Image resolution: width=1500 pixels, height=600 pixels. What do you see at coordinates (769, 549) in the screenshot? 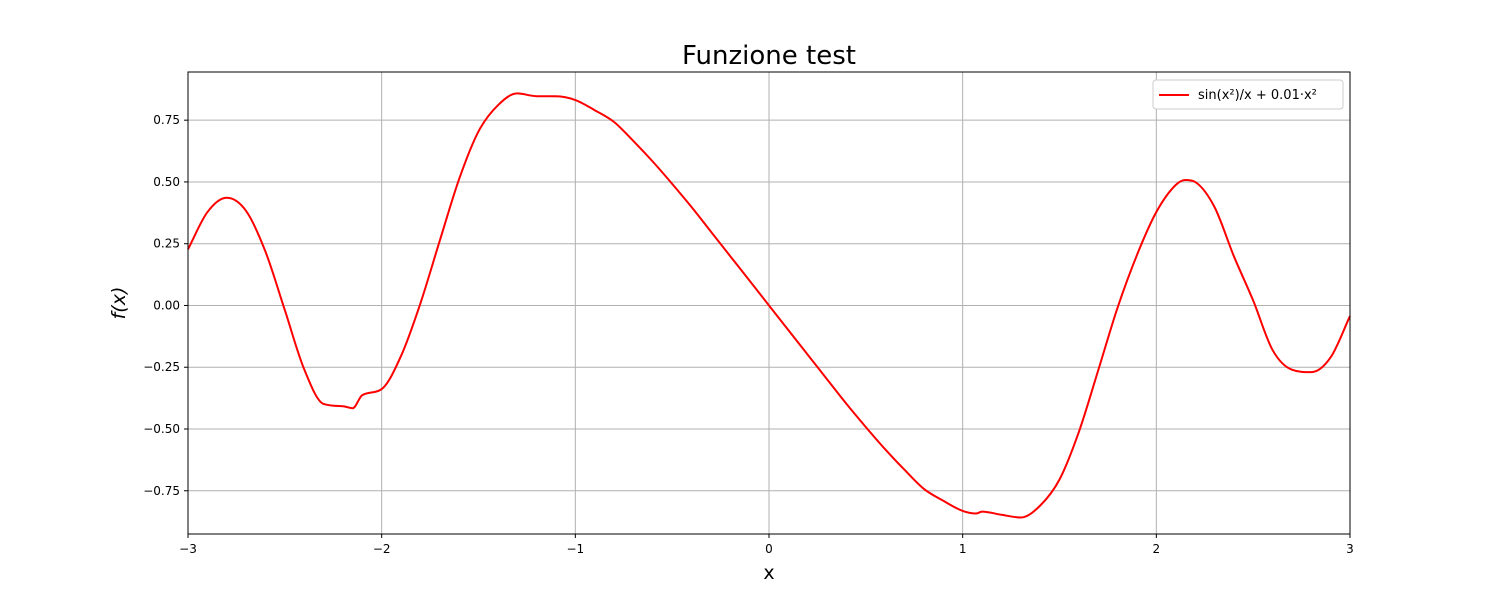
I see `x-tick-label: 0` at bounding box center [769, 549].